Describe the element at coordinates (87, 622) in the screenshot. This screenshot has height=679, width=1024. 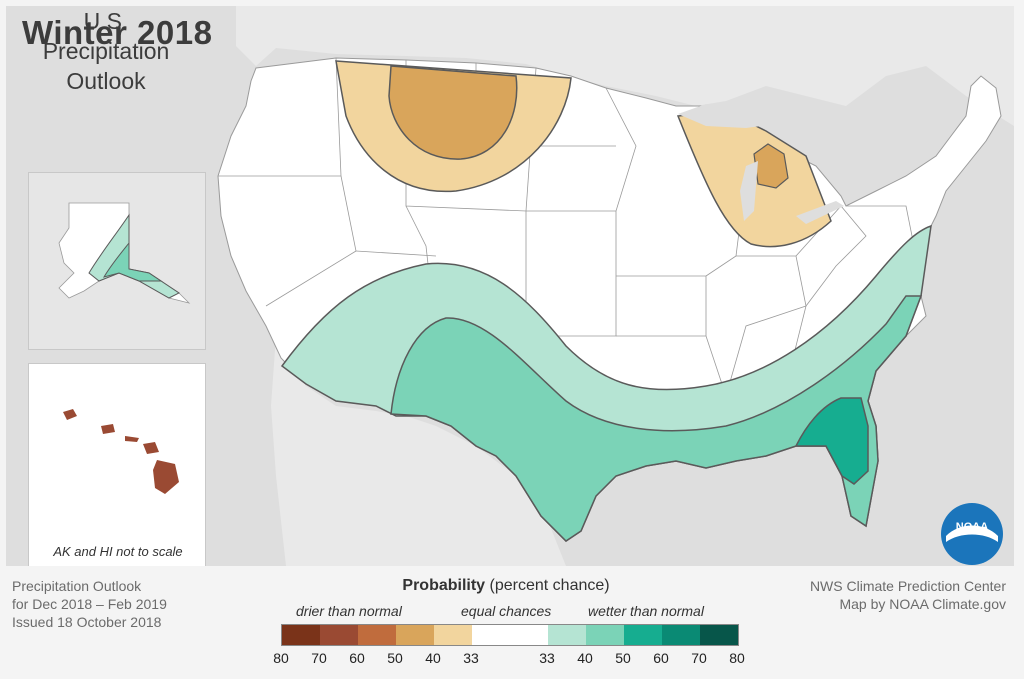
I see `footer-left-line-3: Issued 18 October 2018` at that location.